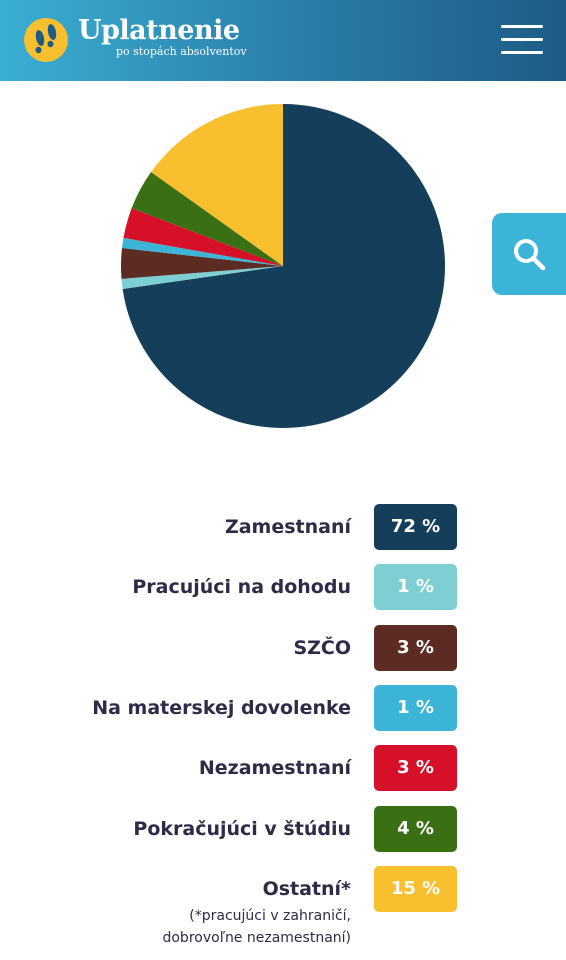 The height and width of the screenshot is (960, 566). I want to click on legend-row: Zamestnaní 72 %, so click(283, 527).